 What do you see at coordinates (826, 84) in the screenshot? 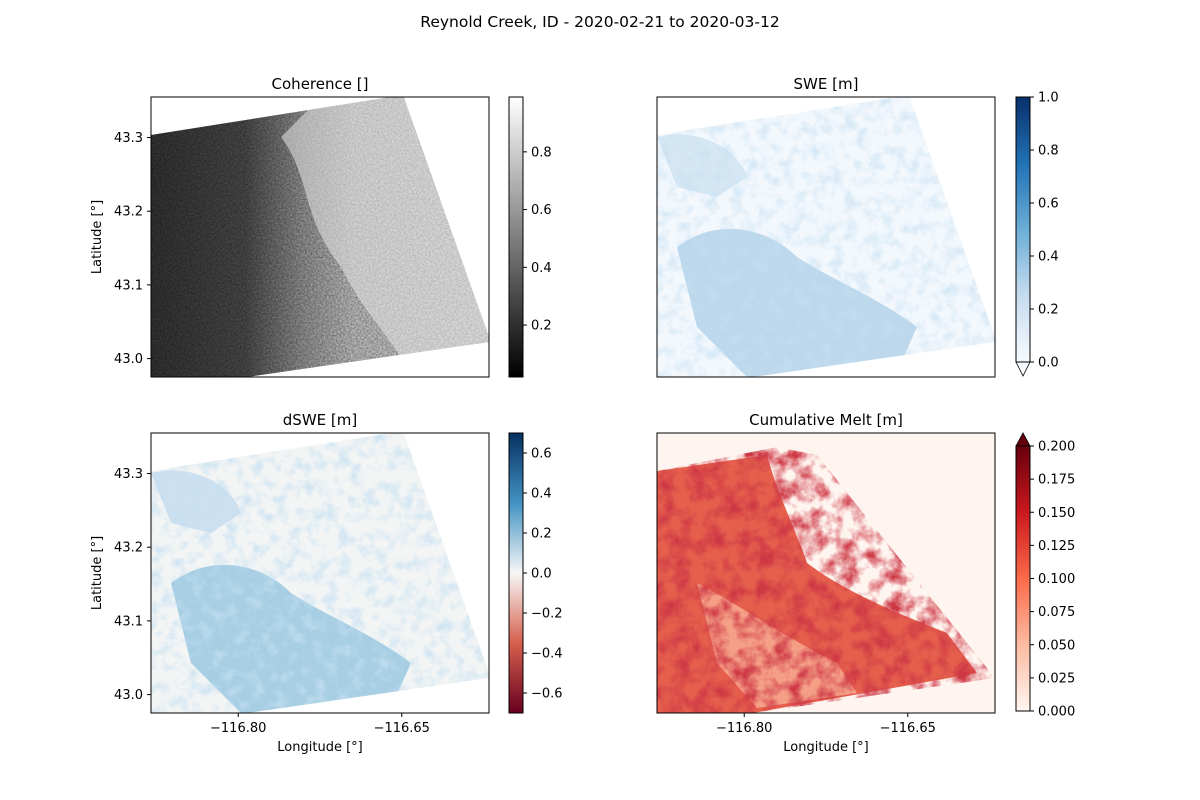
I see `panel-title: SWE [m]` at bounding box center [826, 84].